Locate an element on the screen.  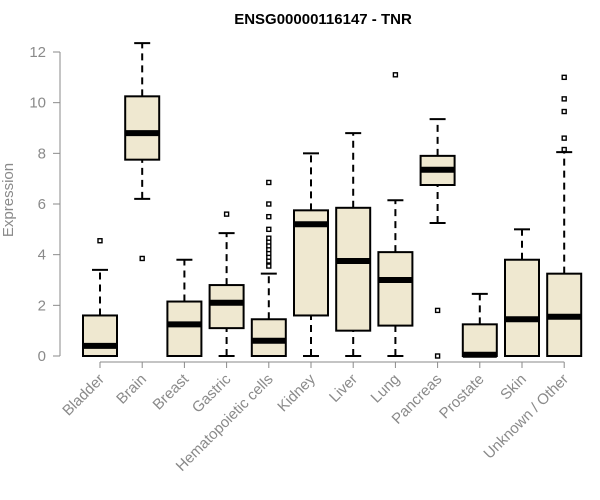
box-kidney is located at coordinates (311, 254).